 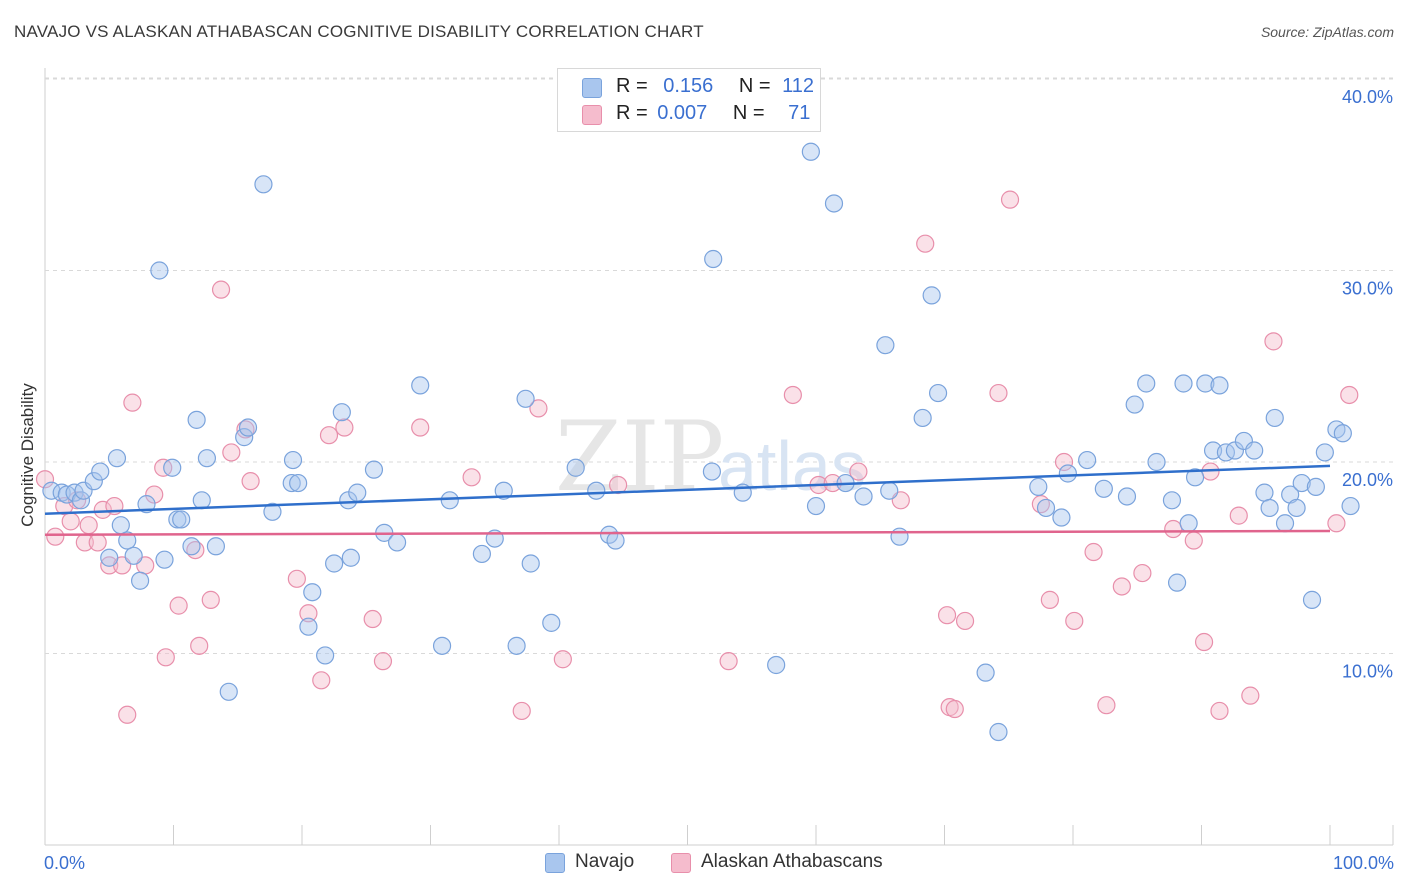 I want to click on athabascan-legend-swatch, so click(x=681, y=863).